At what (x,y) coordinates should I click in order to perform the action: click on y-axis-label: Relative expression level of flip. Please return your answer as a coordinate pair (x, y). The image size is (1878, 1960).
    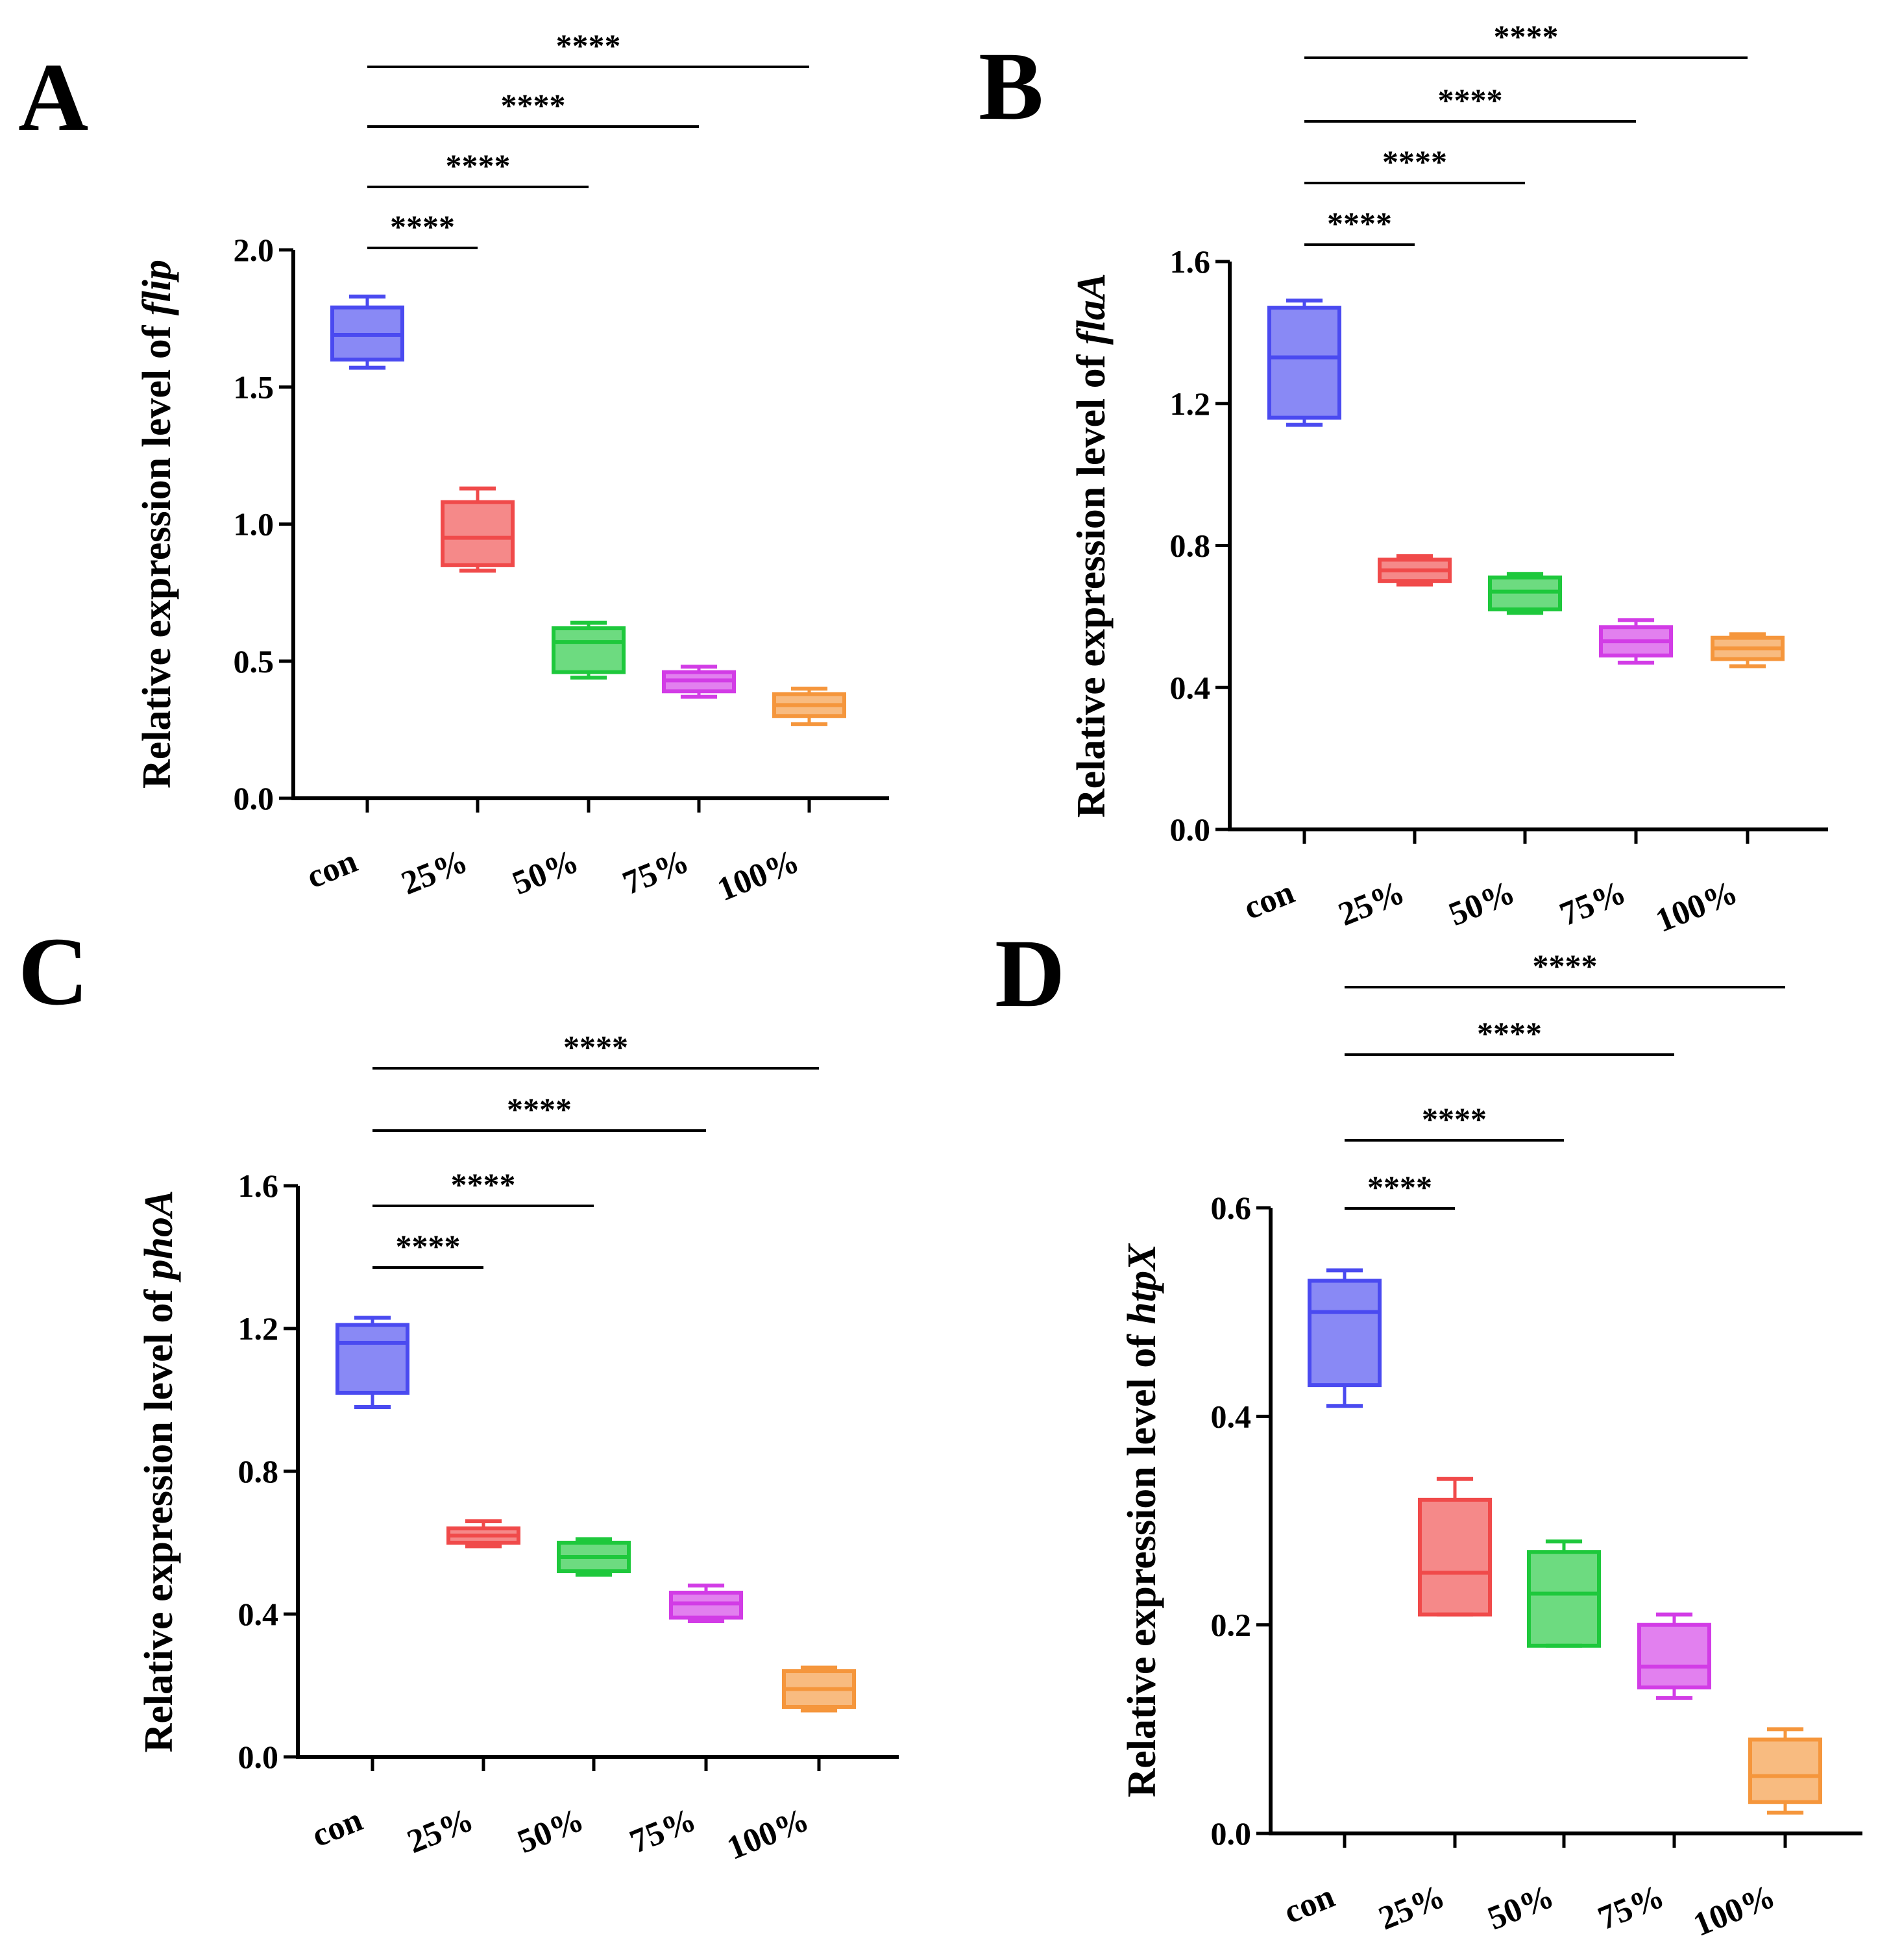
    Looking at the image, I should click on (157, 524).